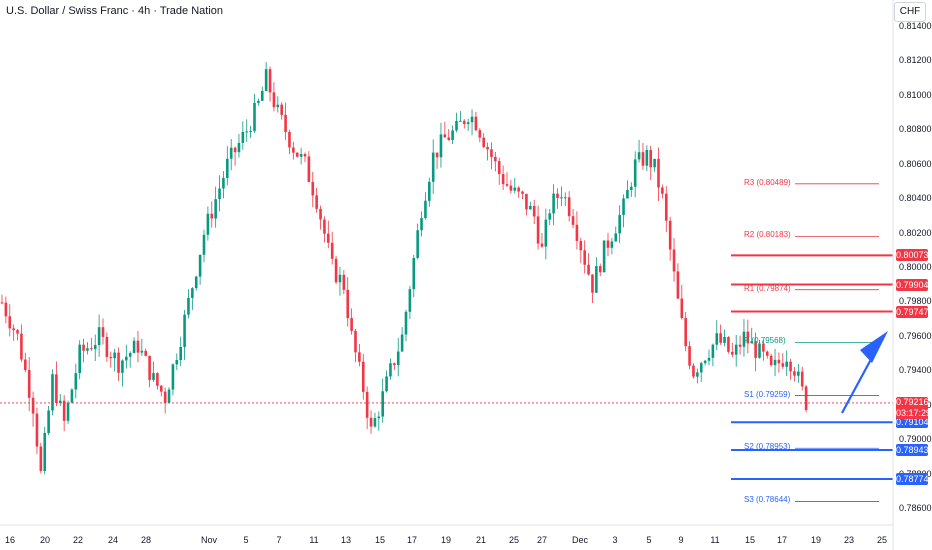 The height and width of the screenshot is (550, 932). I want to click on x-tick-label: 23, so click(849, 540).